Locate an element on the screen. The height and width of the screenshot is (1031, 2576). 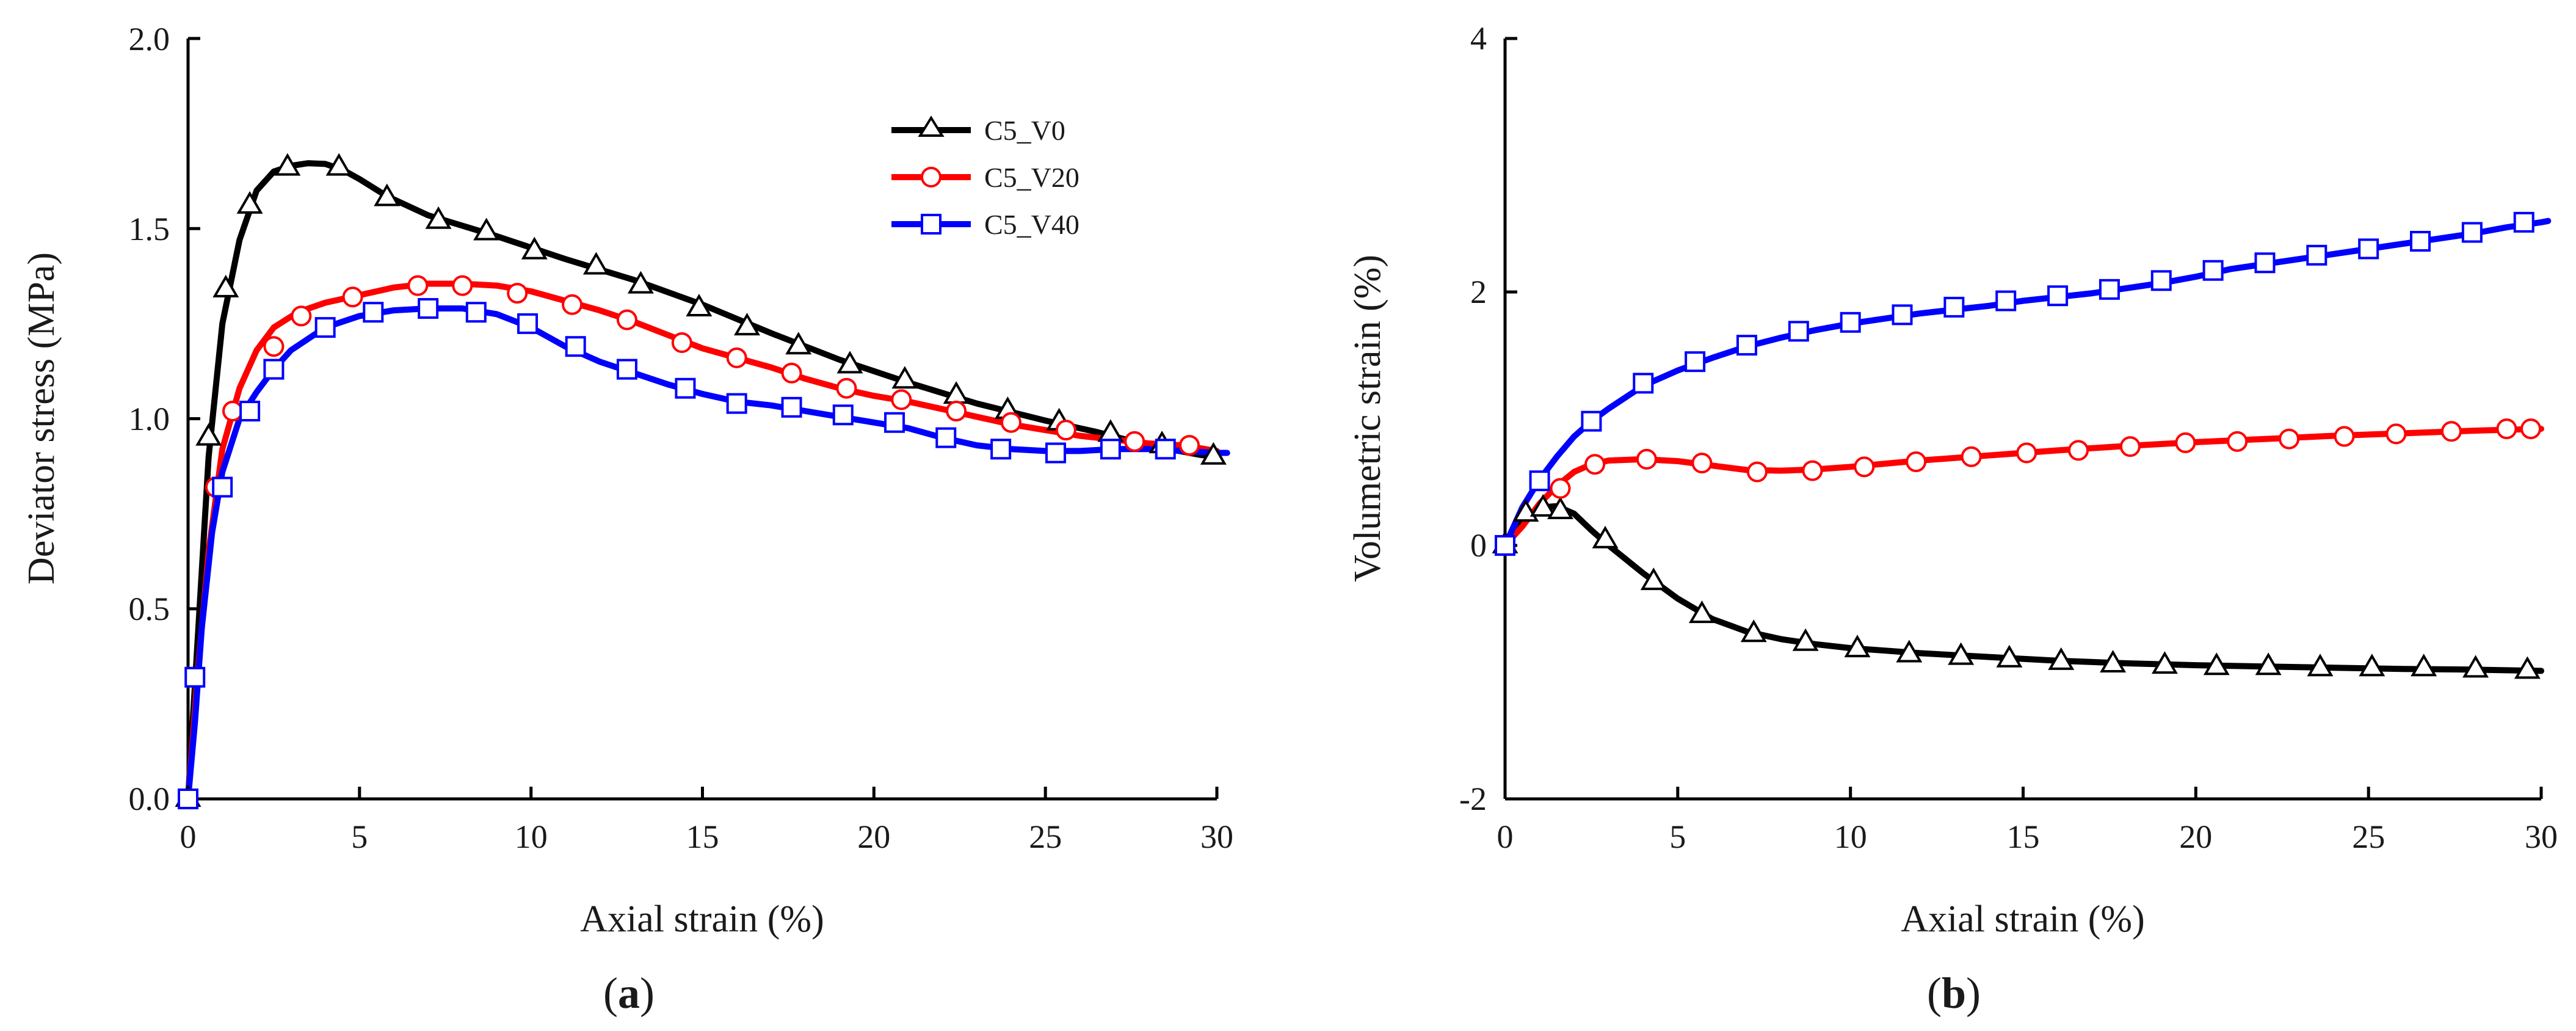
panel-b-x-tick-labels: 0 5 10 15 20 25 30 is located at coordinates (2027, 836).